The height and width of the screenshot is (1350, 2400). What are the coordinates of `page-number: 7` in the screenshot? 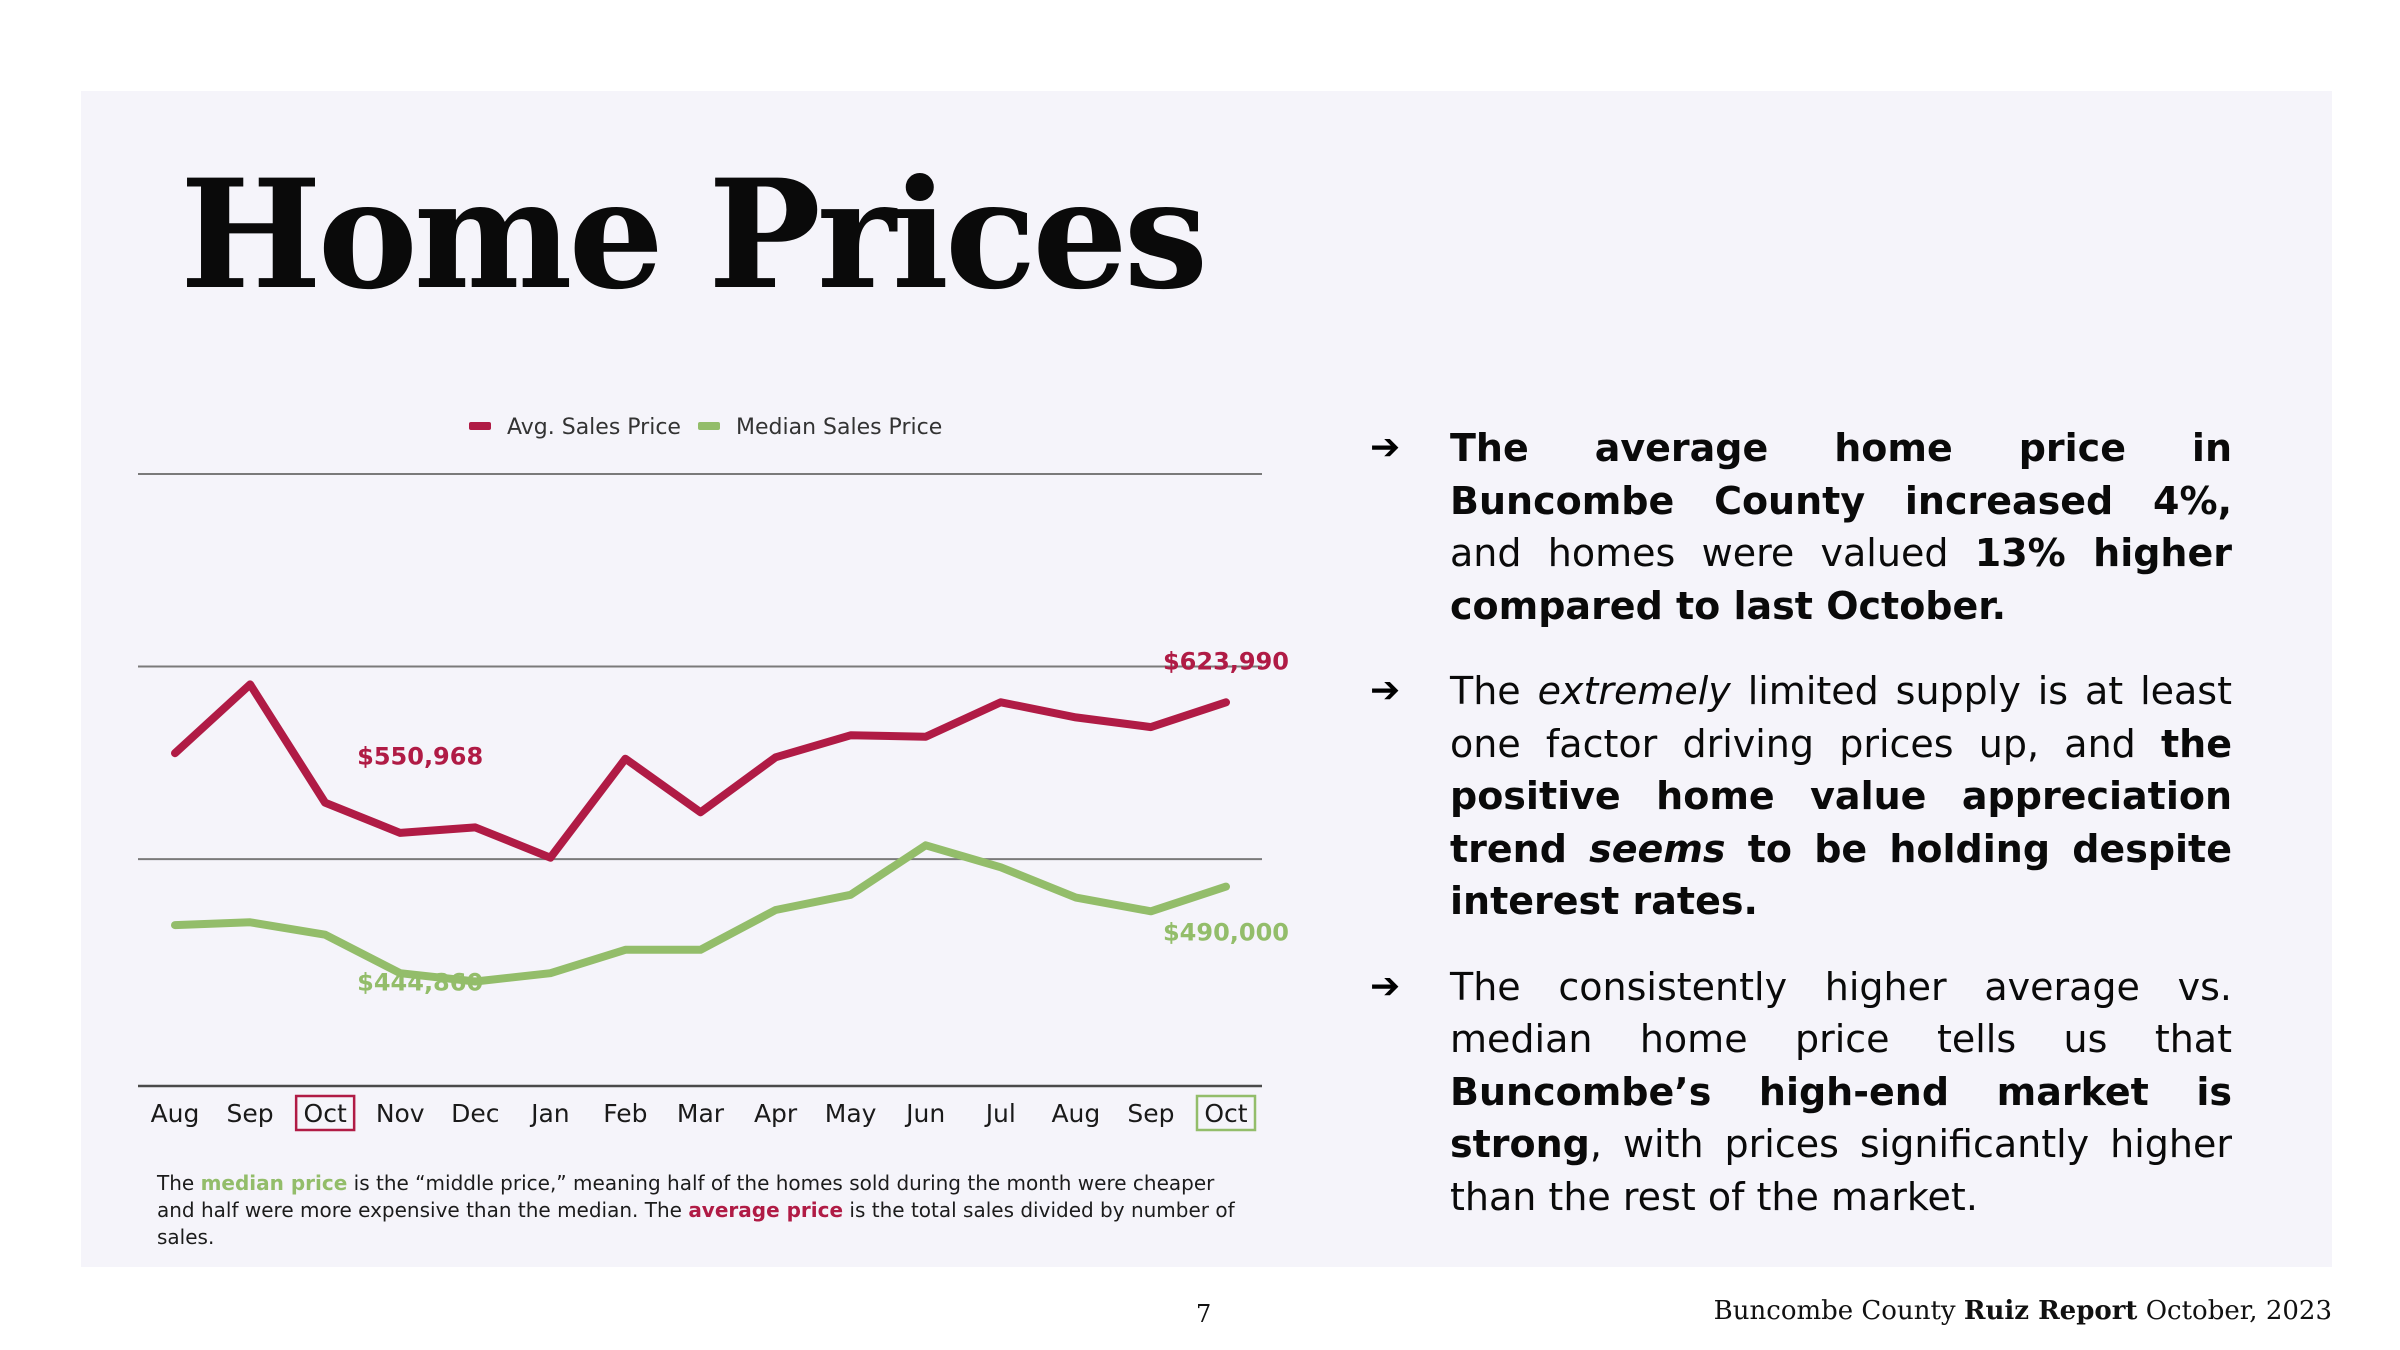 It's located at (1204, 1314).